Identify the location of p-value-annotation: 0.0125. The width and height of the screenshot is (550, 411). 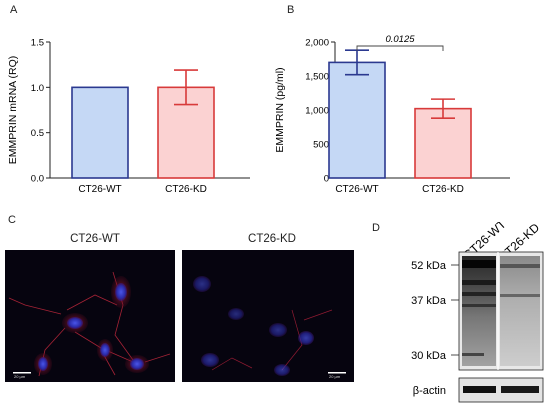
(400, 39).